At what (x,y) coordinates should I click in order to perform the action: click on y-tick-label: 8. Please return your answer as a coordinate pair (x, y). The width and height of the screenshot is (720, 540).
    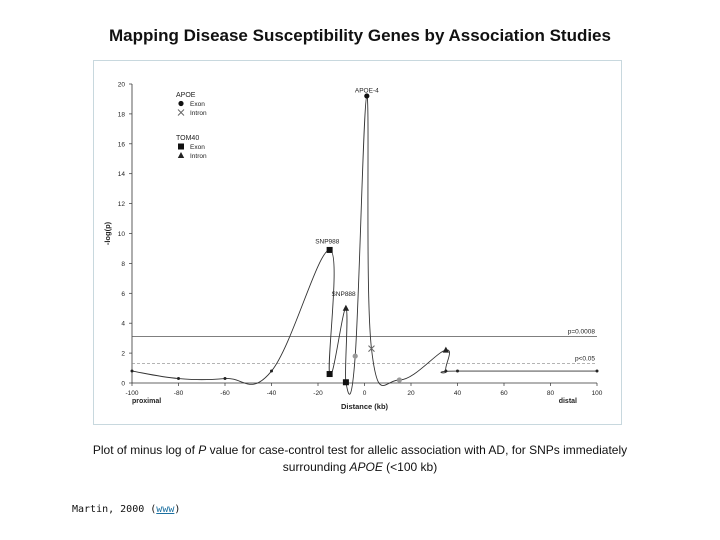
    Looking at the image, I should click on (123, 264).